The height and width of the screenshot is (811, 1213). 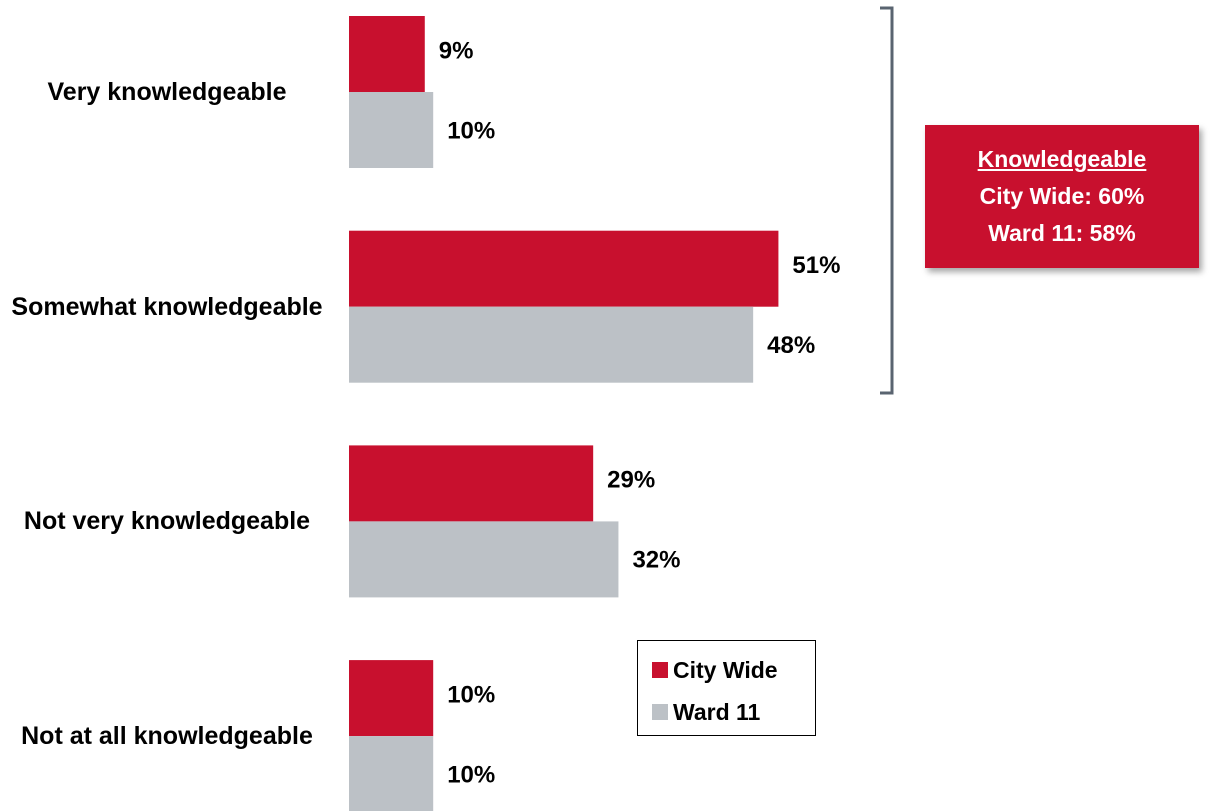 What do you see at coordinates (631, 480) in the screenshot?
I see `value-label: 29%` at bounding box center [631, 480].